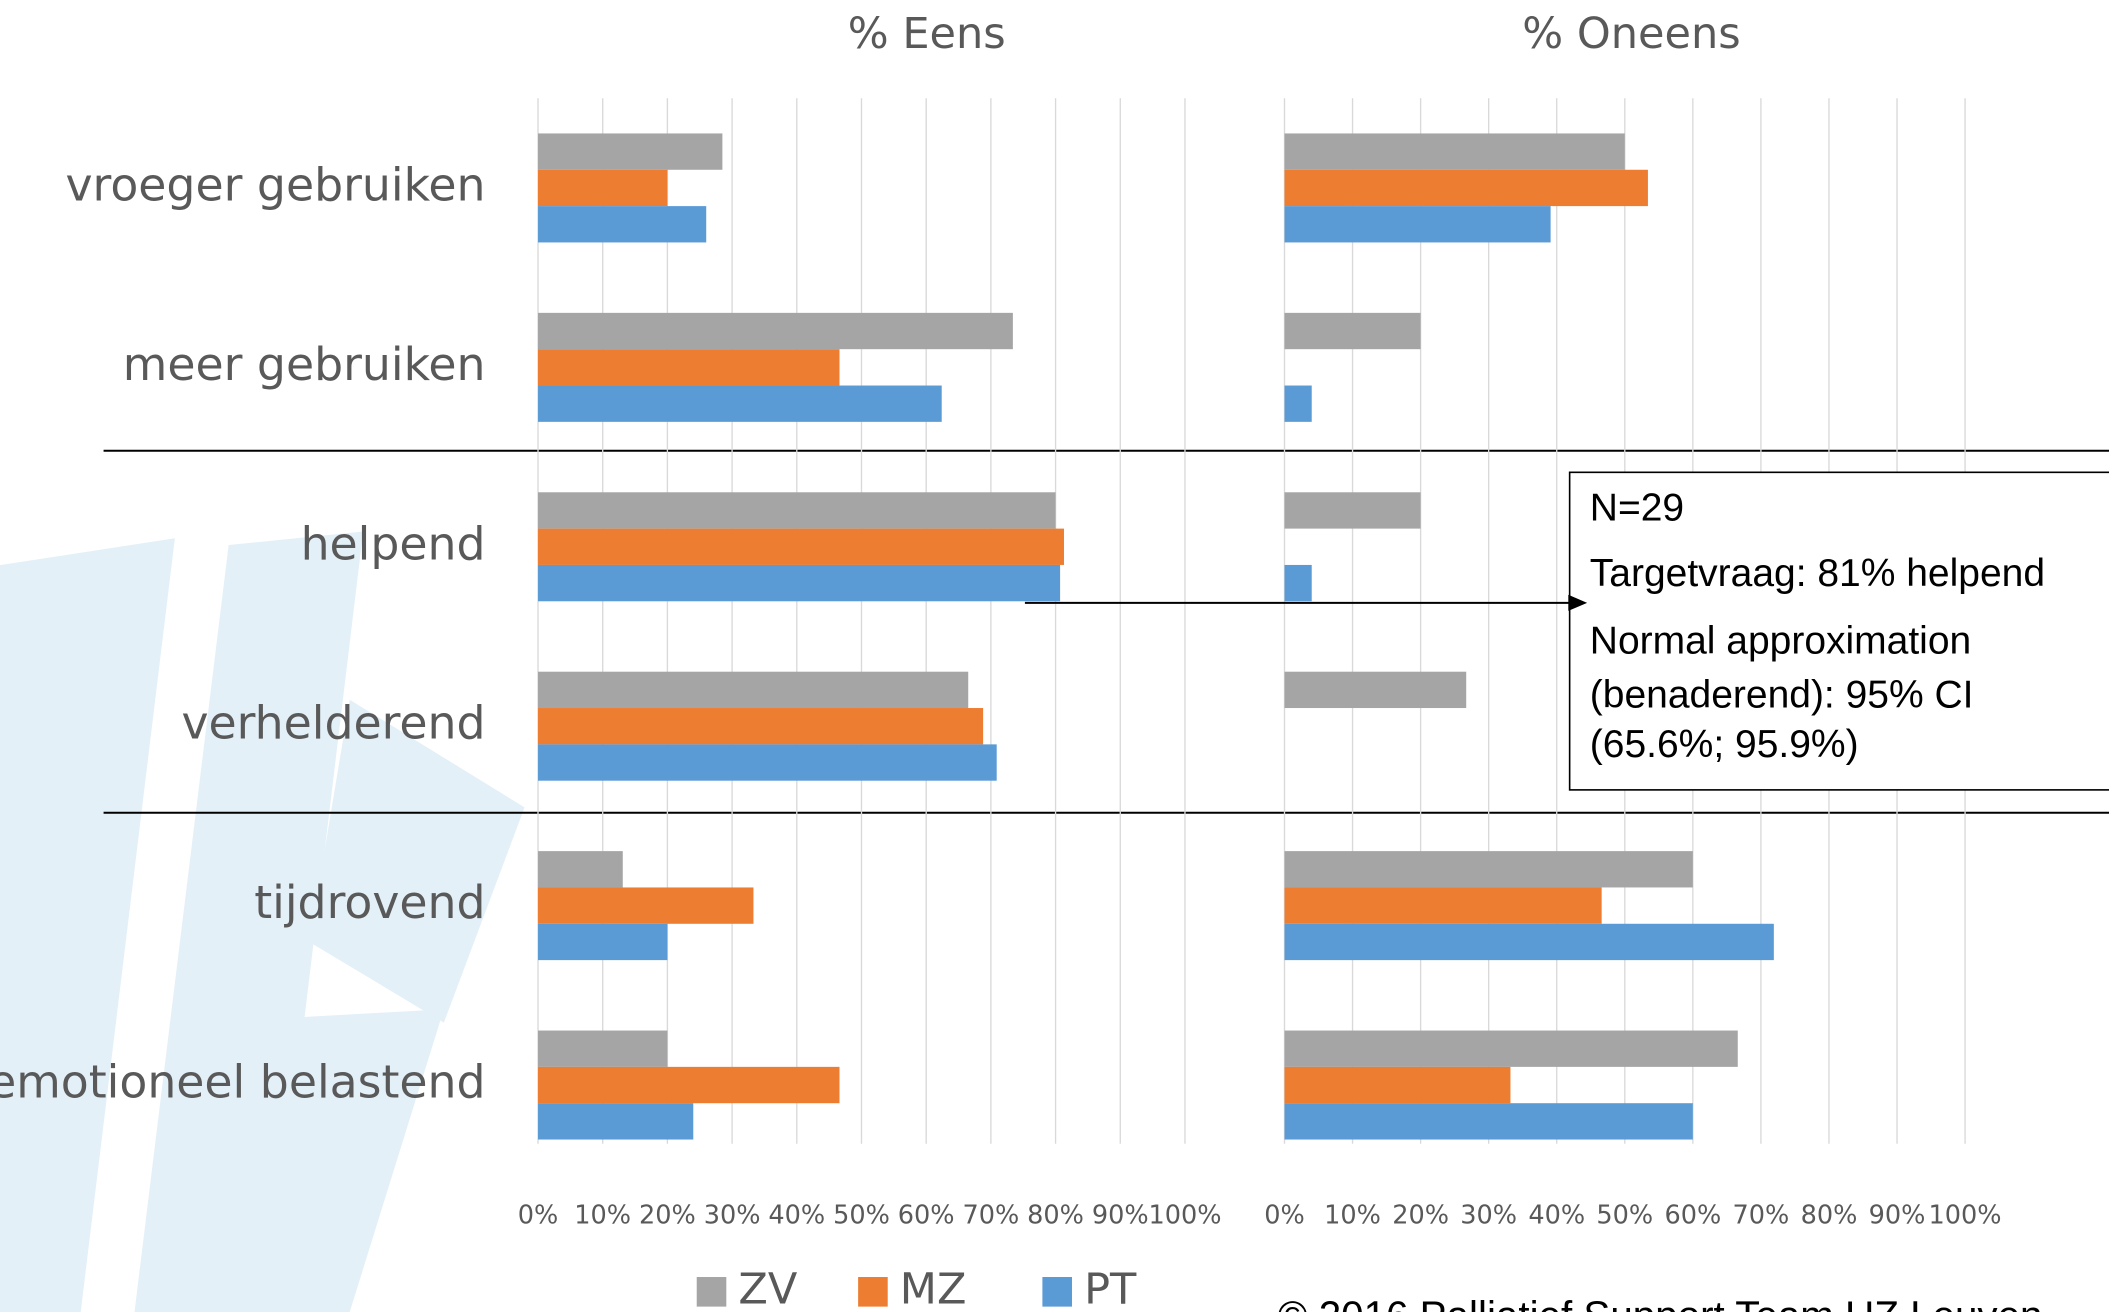 This screenshot has width=2109, height=1312. What do you see at coordinates (243, 1082) in the screenshot?
I see `category-label: emotioneel belastend` at bounding box center [243, 1082].